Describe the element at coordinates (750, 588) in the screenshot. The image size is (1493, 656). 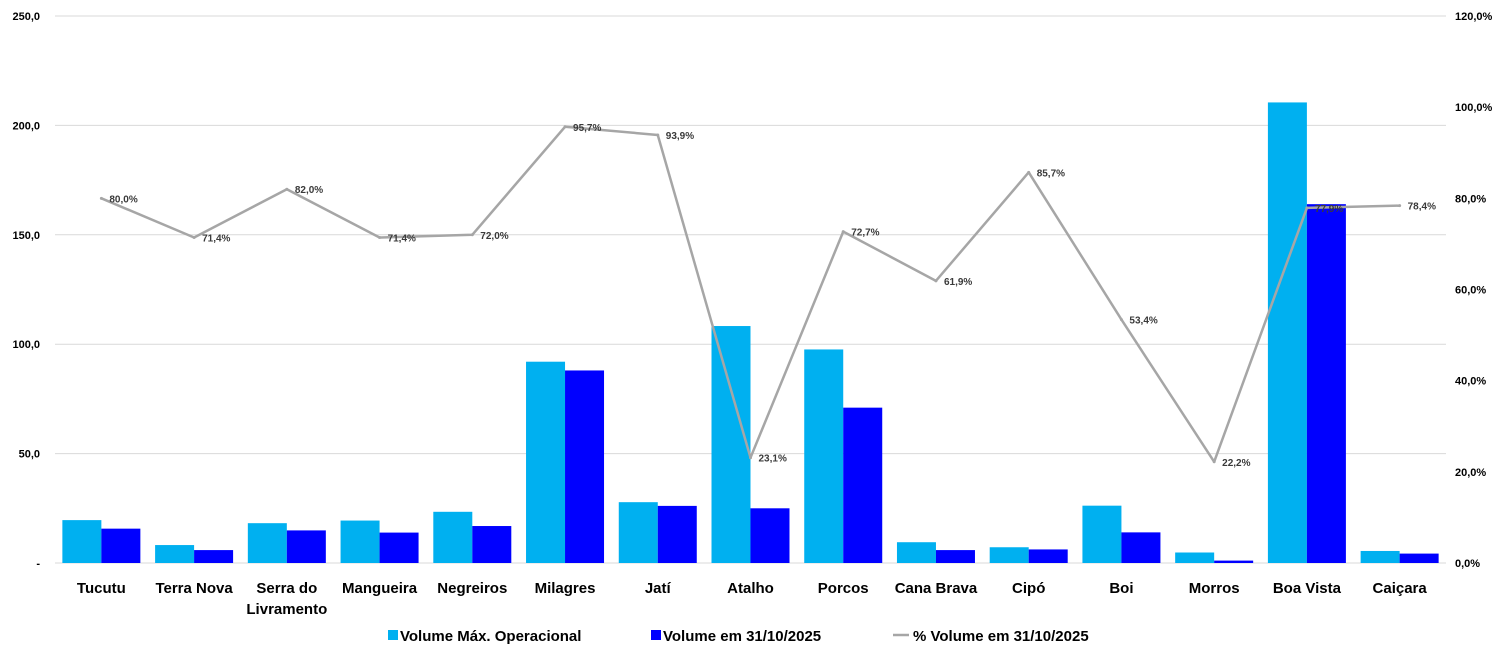
I see `category-label: Atalho` at that location.